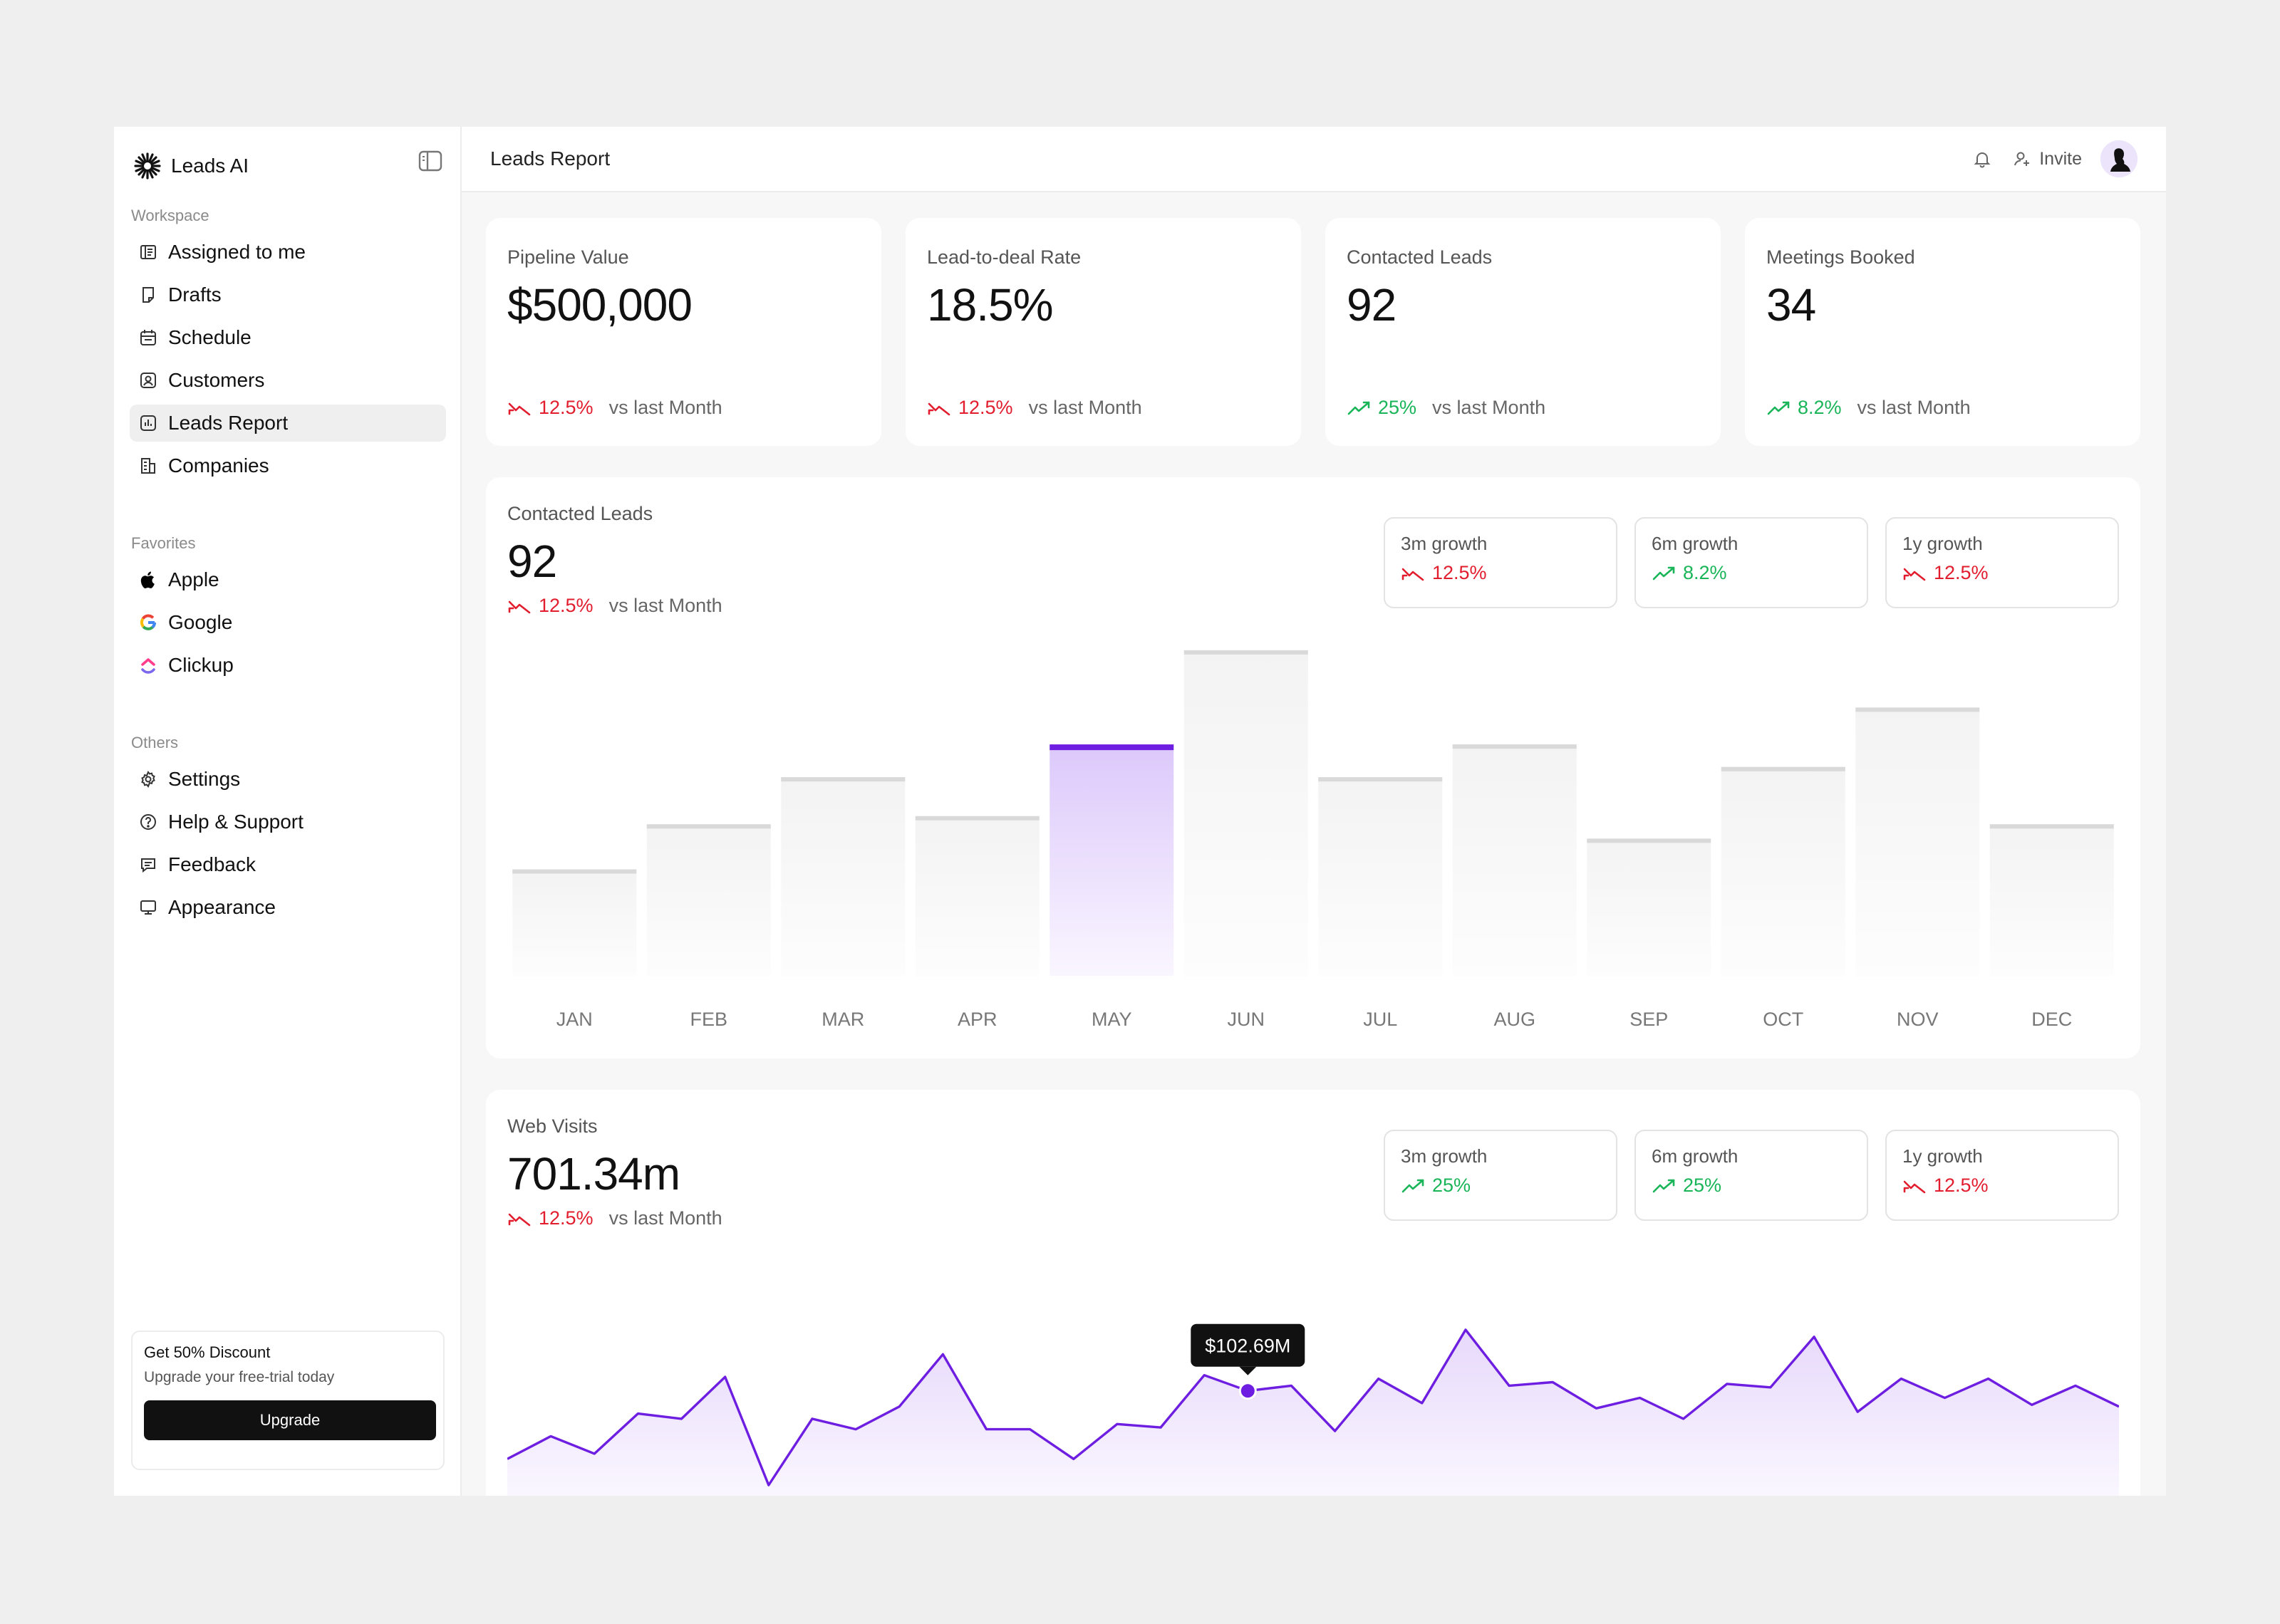 This screenshot has width=2280, height=1624. I want to click on bar-aug, so click(1514, 860).